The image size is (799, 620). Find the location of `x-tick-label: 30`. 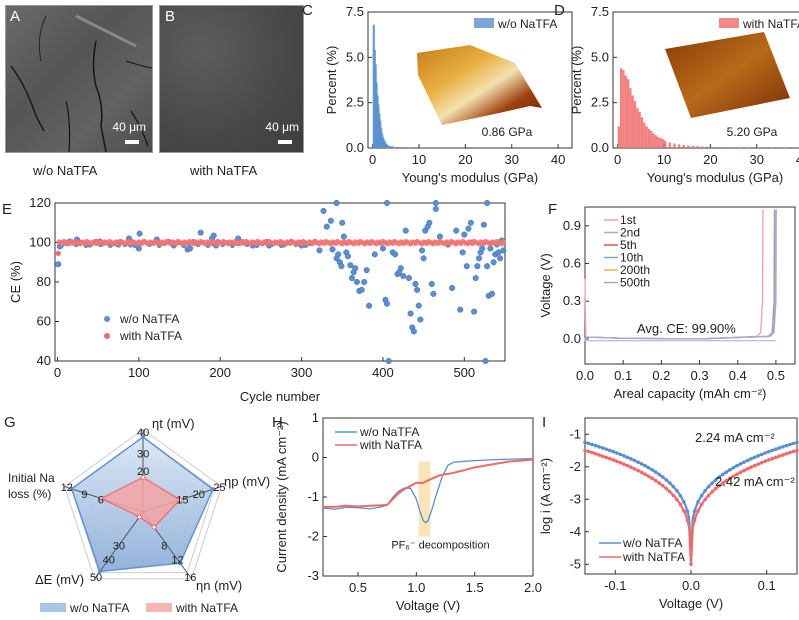

x-tick-label: 30 is located at coordinates (511, 159).